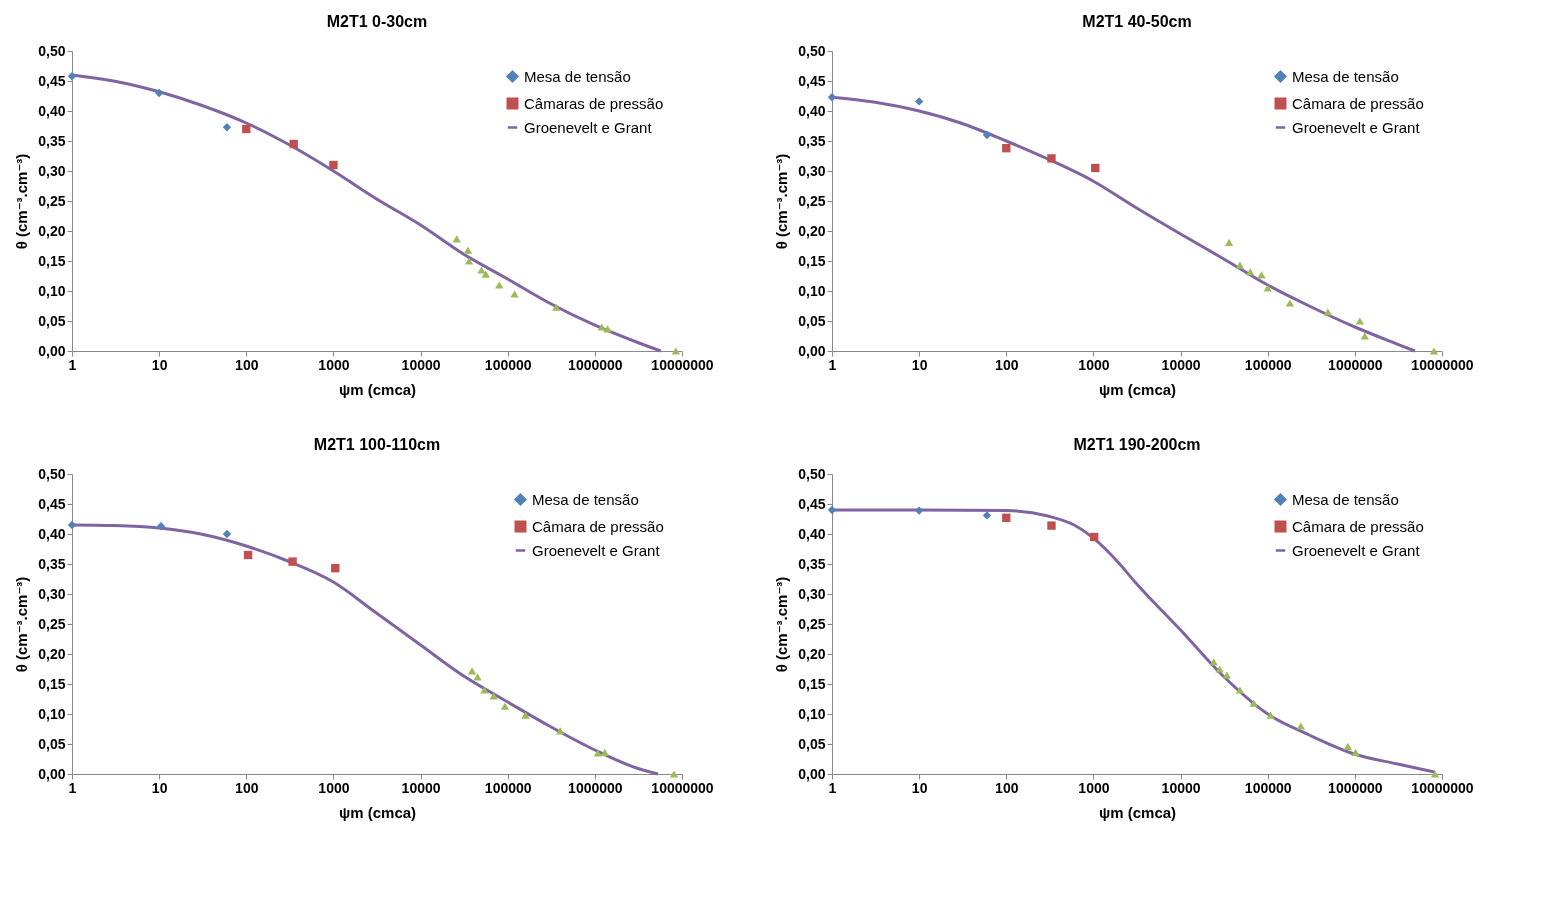 The image size is (1549, 922). What do you see at coordinates (377, 444) in the screenshot?
I see `chart-title: M2T1 100-110cm` at bounding box center [377, 444].